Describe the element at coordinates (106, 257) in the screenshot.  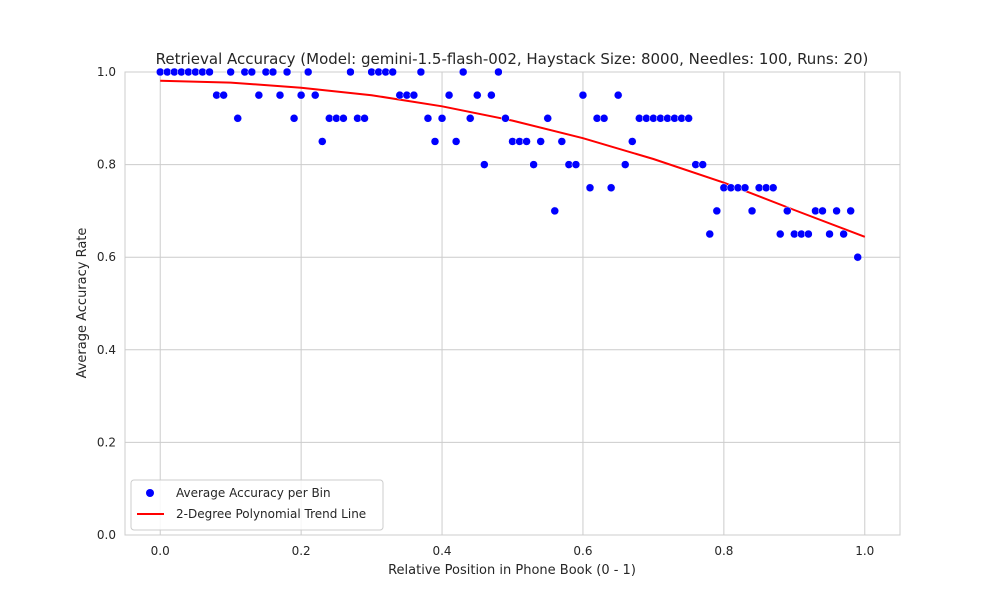
I see `y-tick-label: 0.6` at that location.